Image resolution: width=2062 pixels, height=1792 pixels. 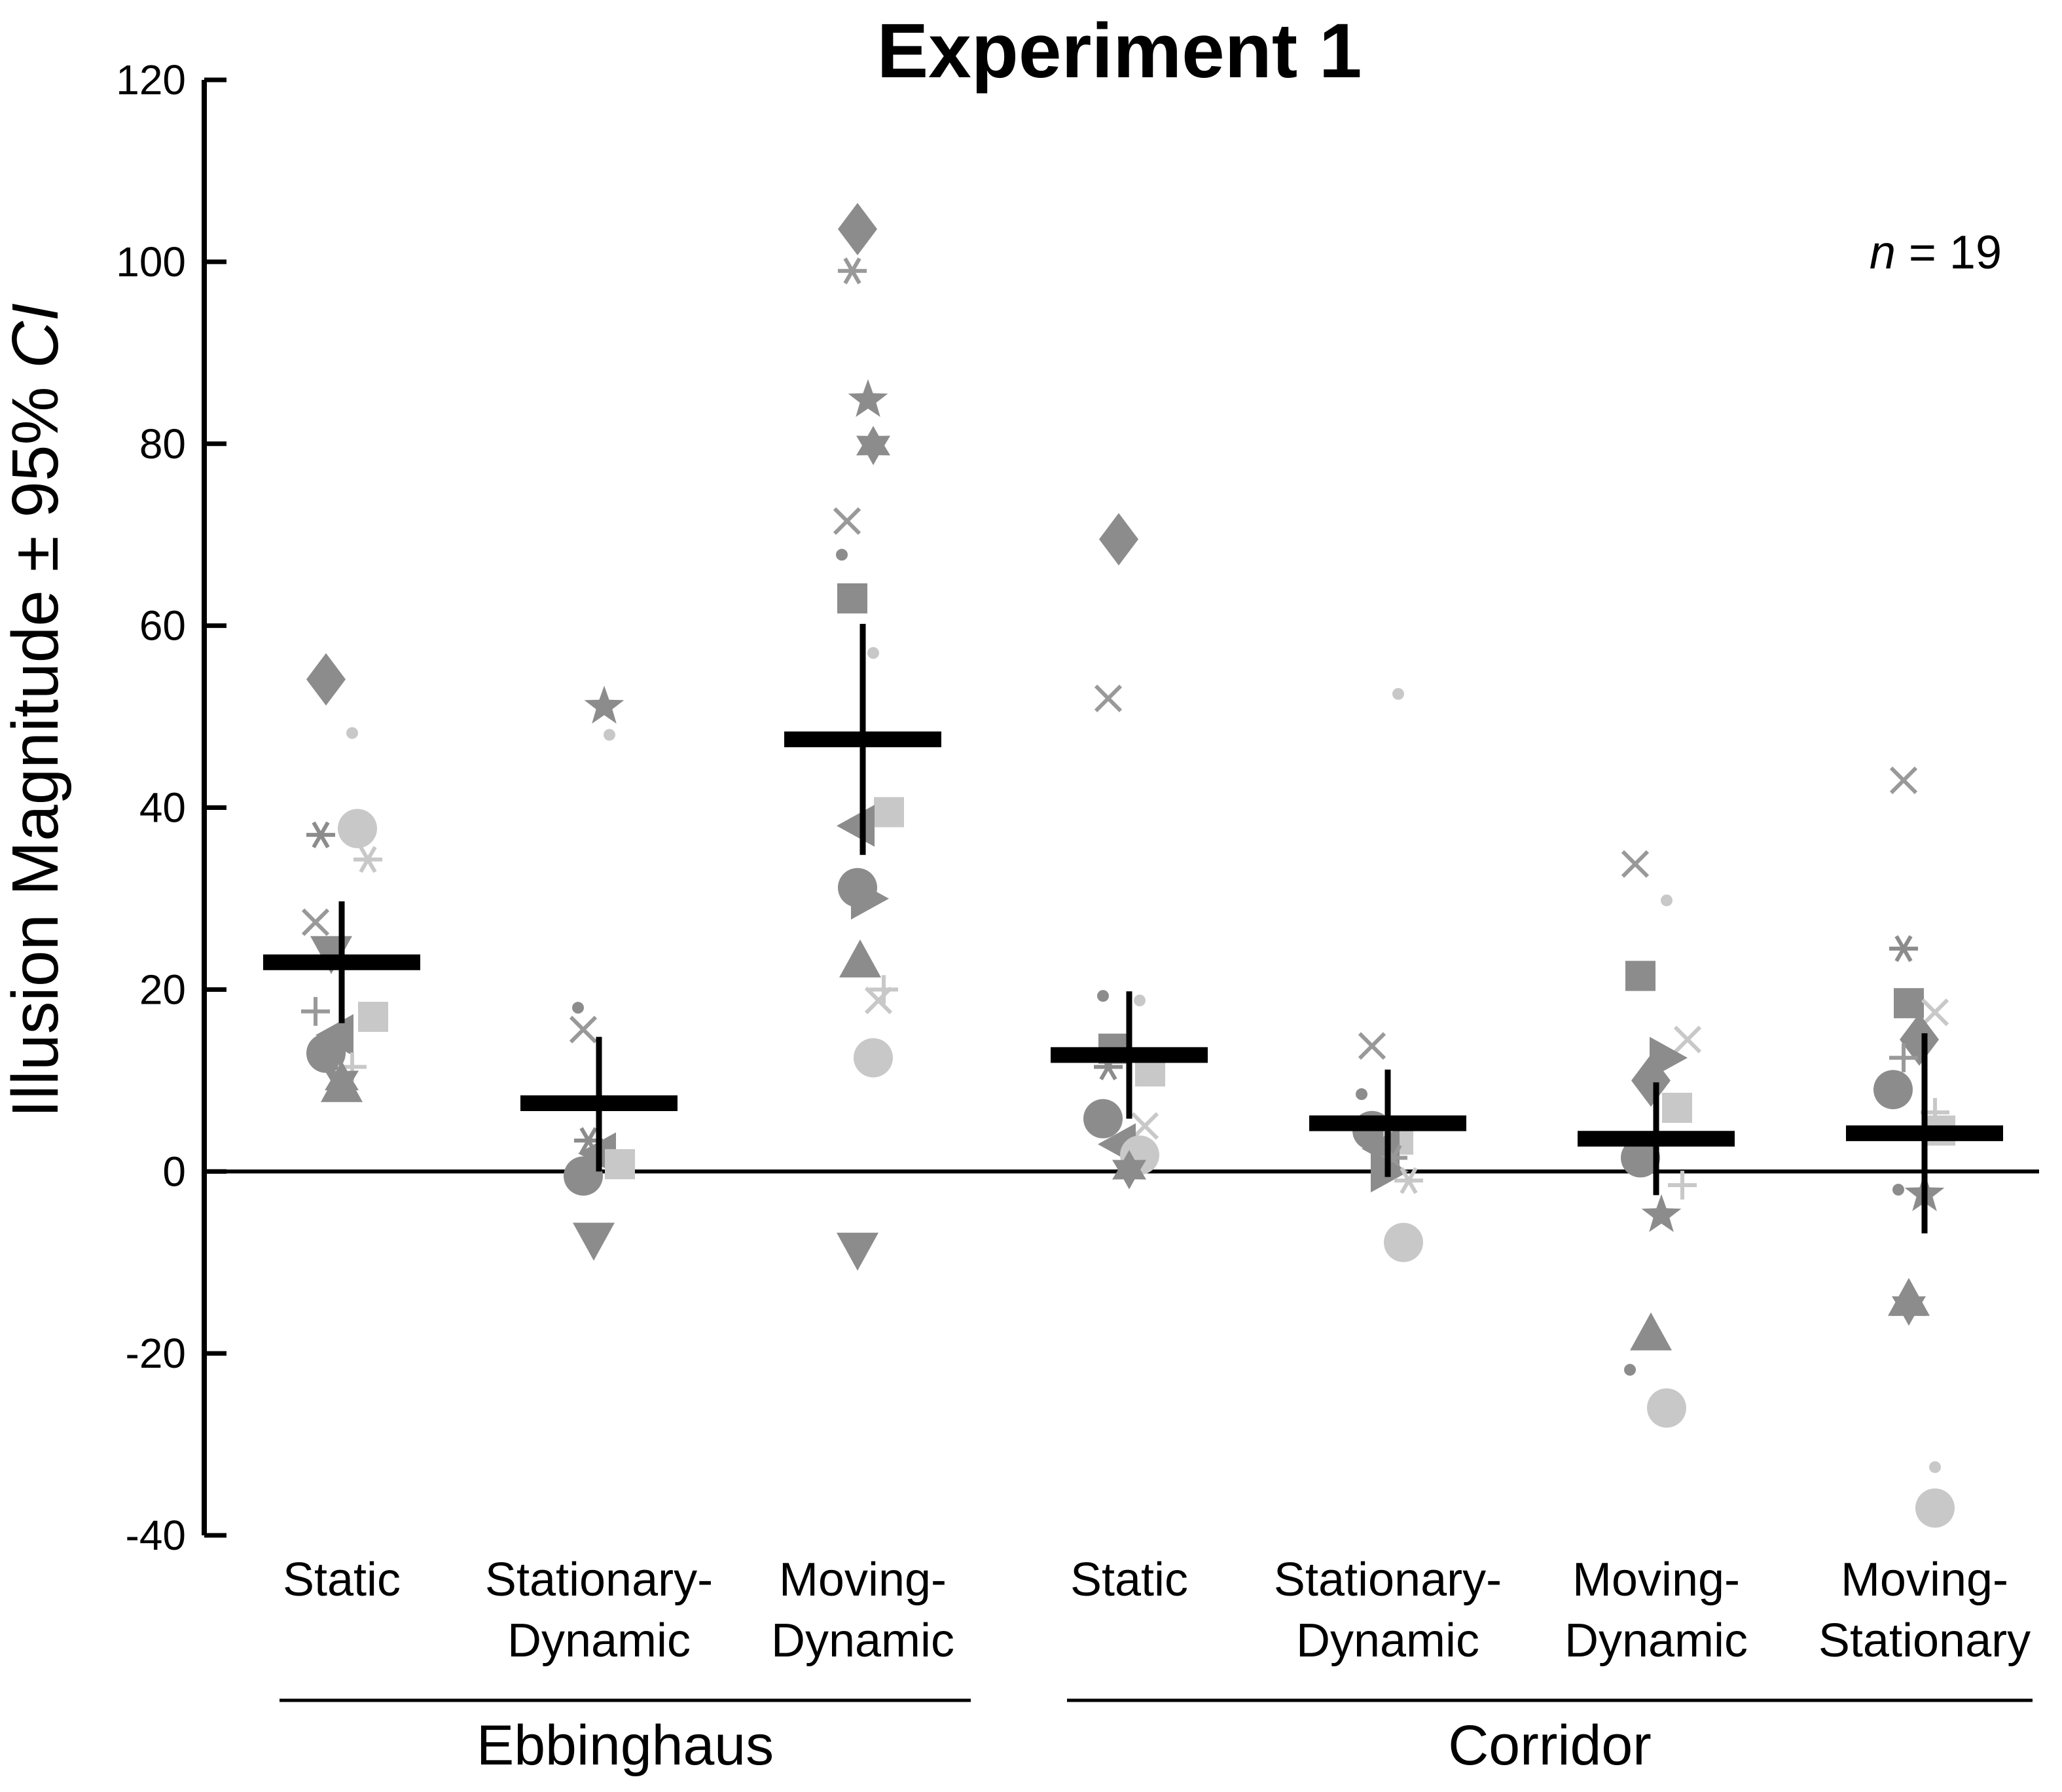 What do you see at coordinates (174, 1171) in the screenshot?
I see `y-tick-label: 0` at bounding box center [174, 1171].